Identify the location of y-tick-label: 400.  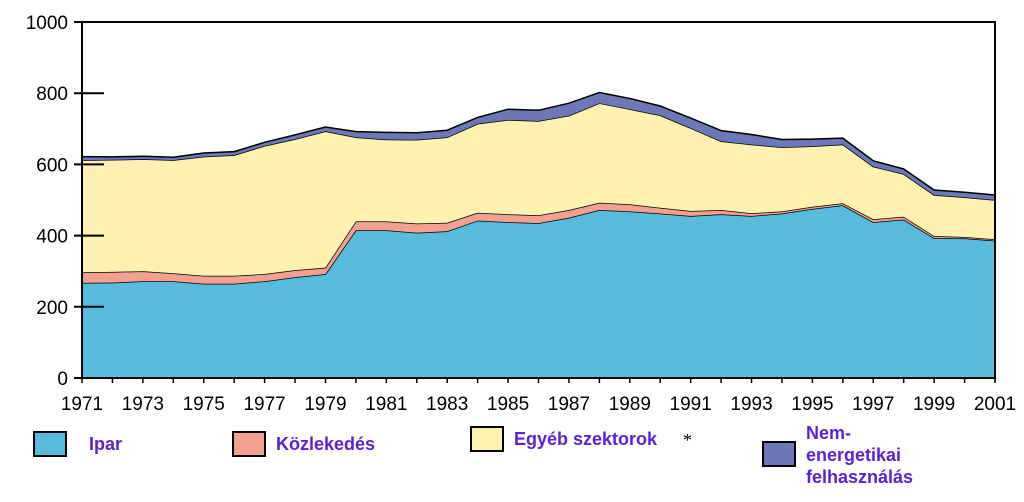
(52, 237).